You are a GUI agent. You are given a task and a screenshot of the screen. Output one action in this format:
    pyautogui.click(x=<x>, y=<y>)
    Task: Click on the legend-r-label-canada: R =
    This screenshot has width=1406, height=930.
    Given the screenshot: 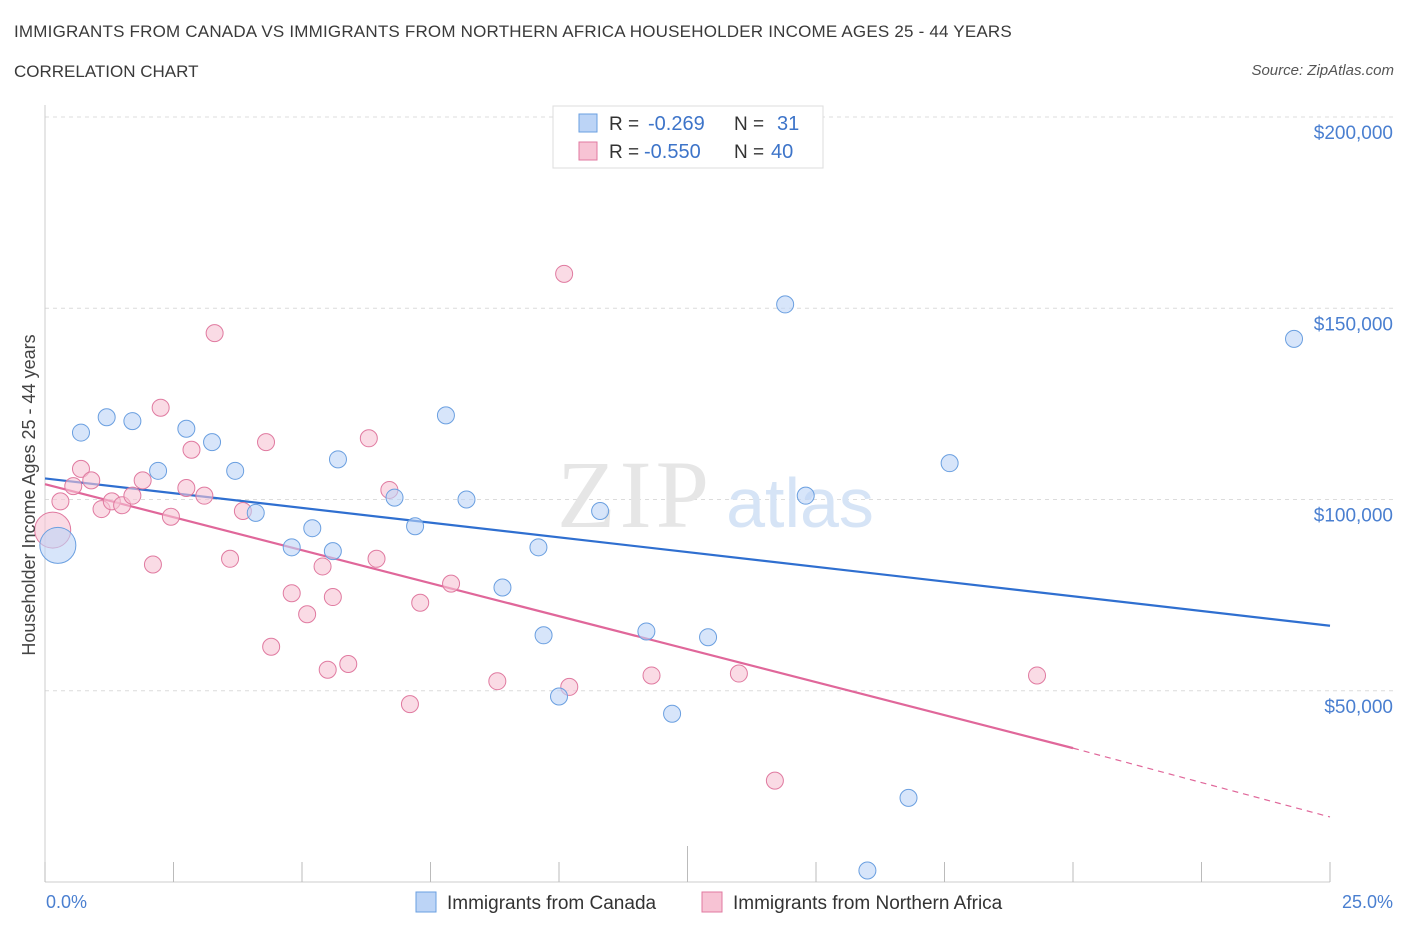 What is the action you would take?
    pyautogui.click(x=624, y=124)
    